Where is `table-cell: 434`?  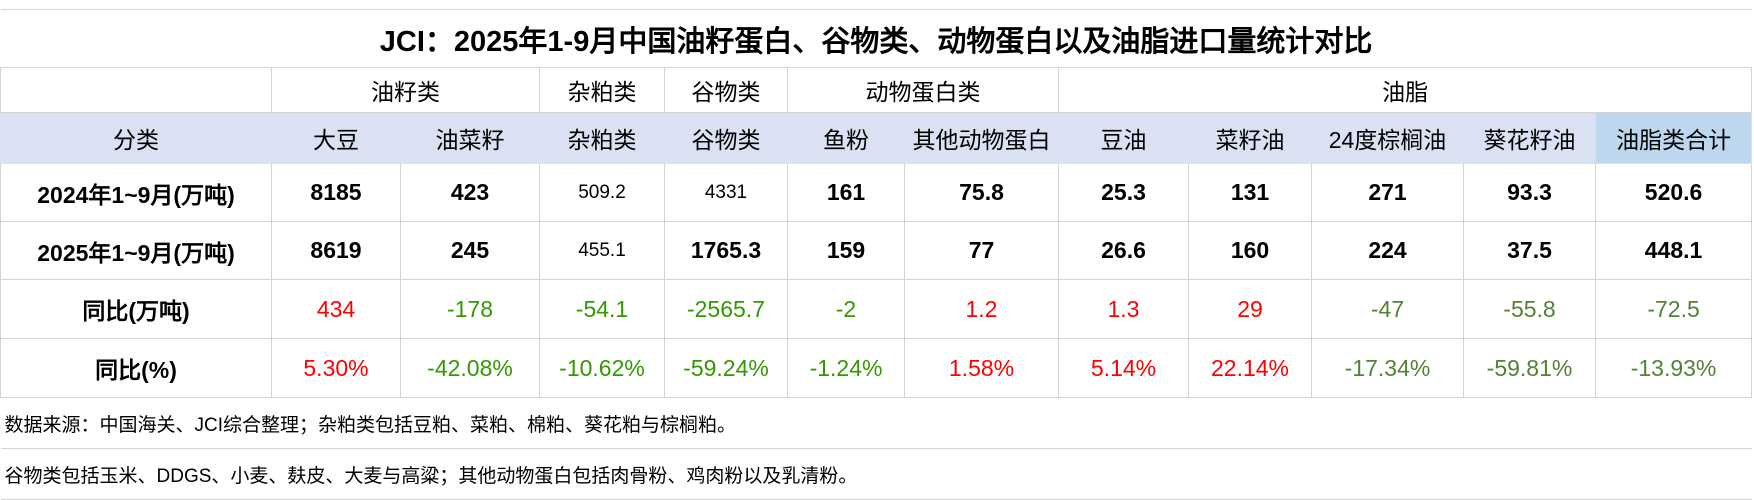
table-cell: 434 is located at coordinates (336, 309).